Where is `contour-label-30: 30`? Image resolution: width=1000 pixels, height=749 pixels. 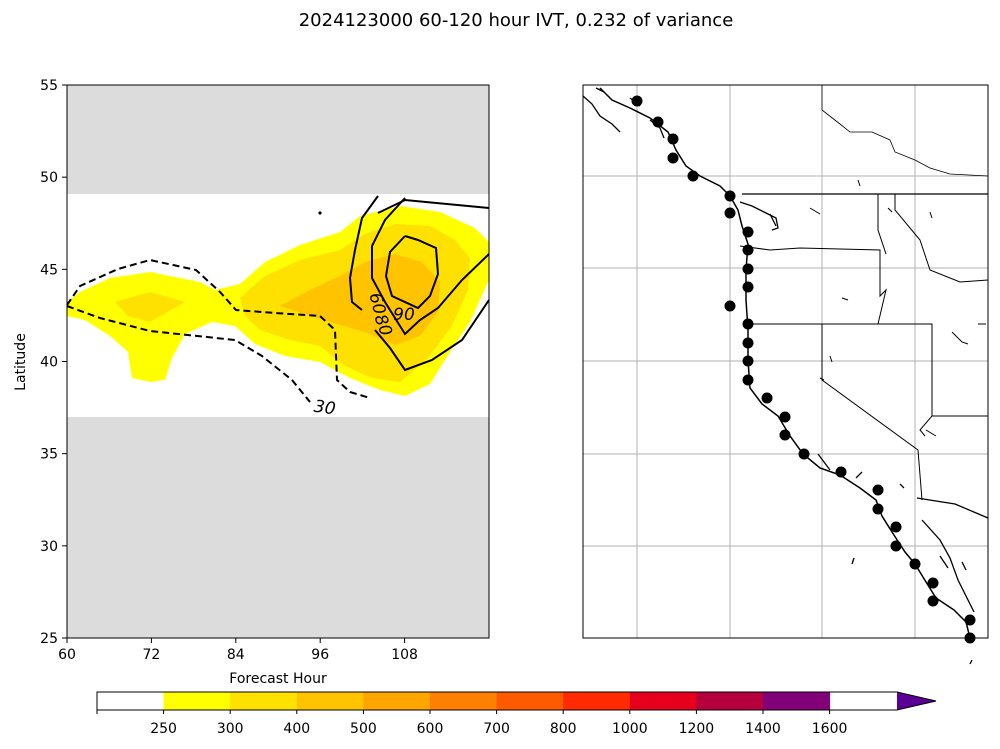
contour-label-30: 30 is located at coordinates (325, 408).